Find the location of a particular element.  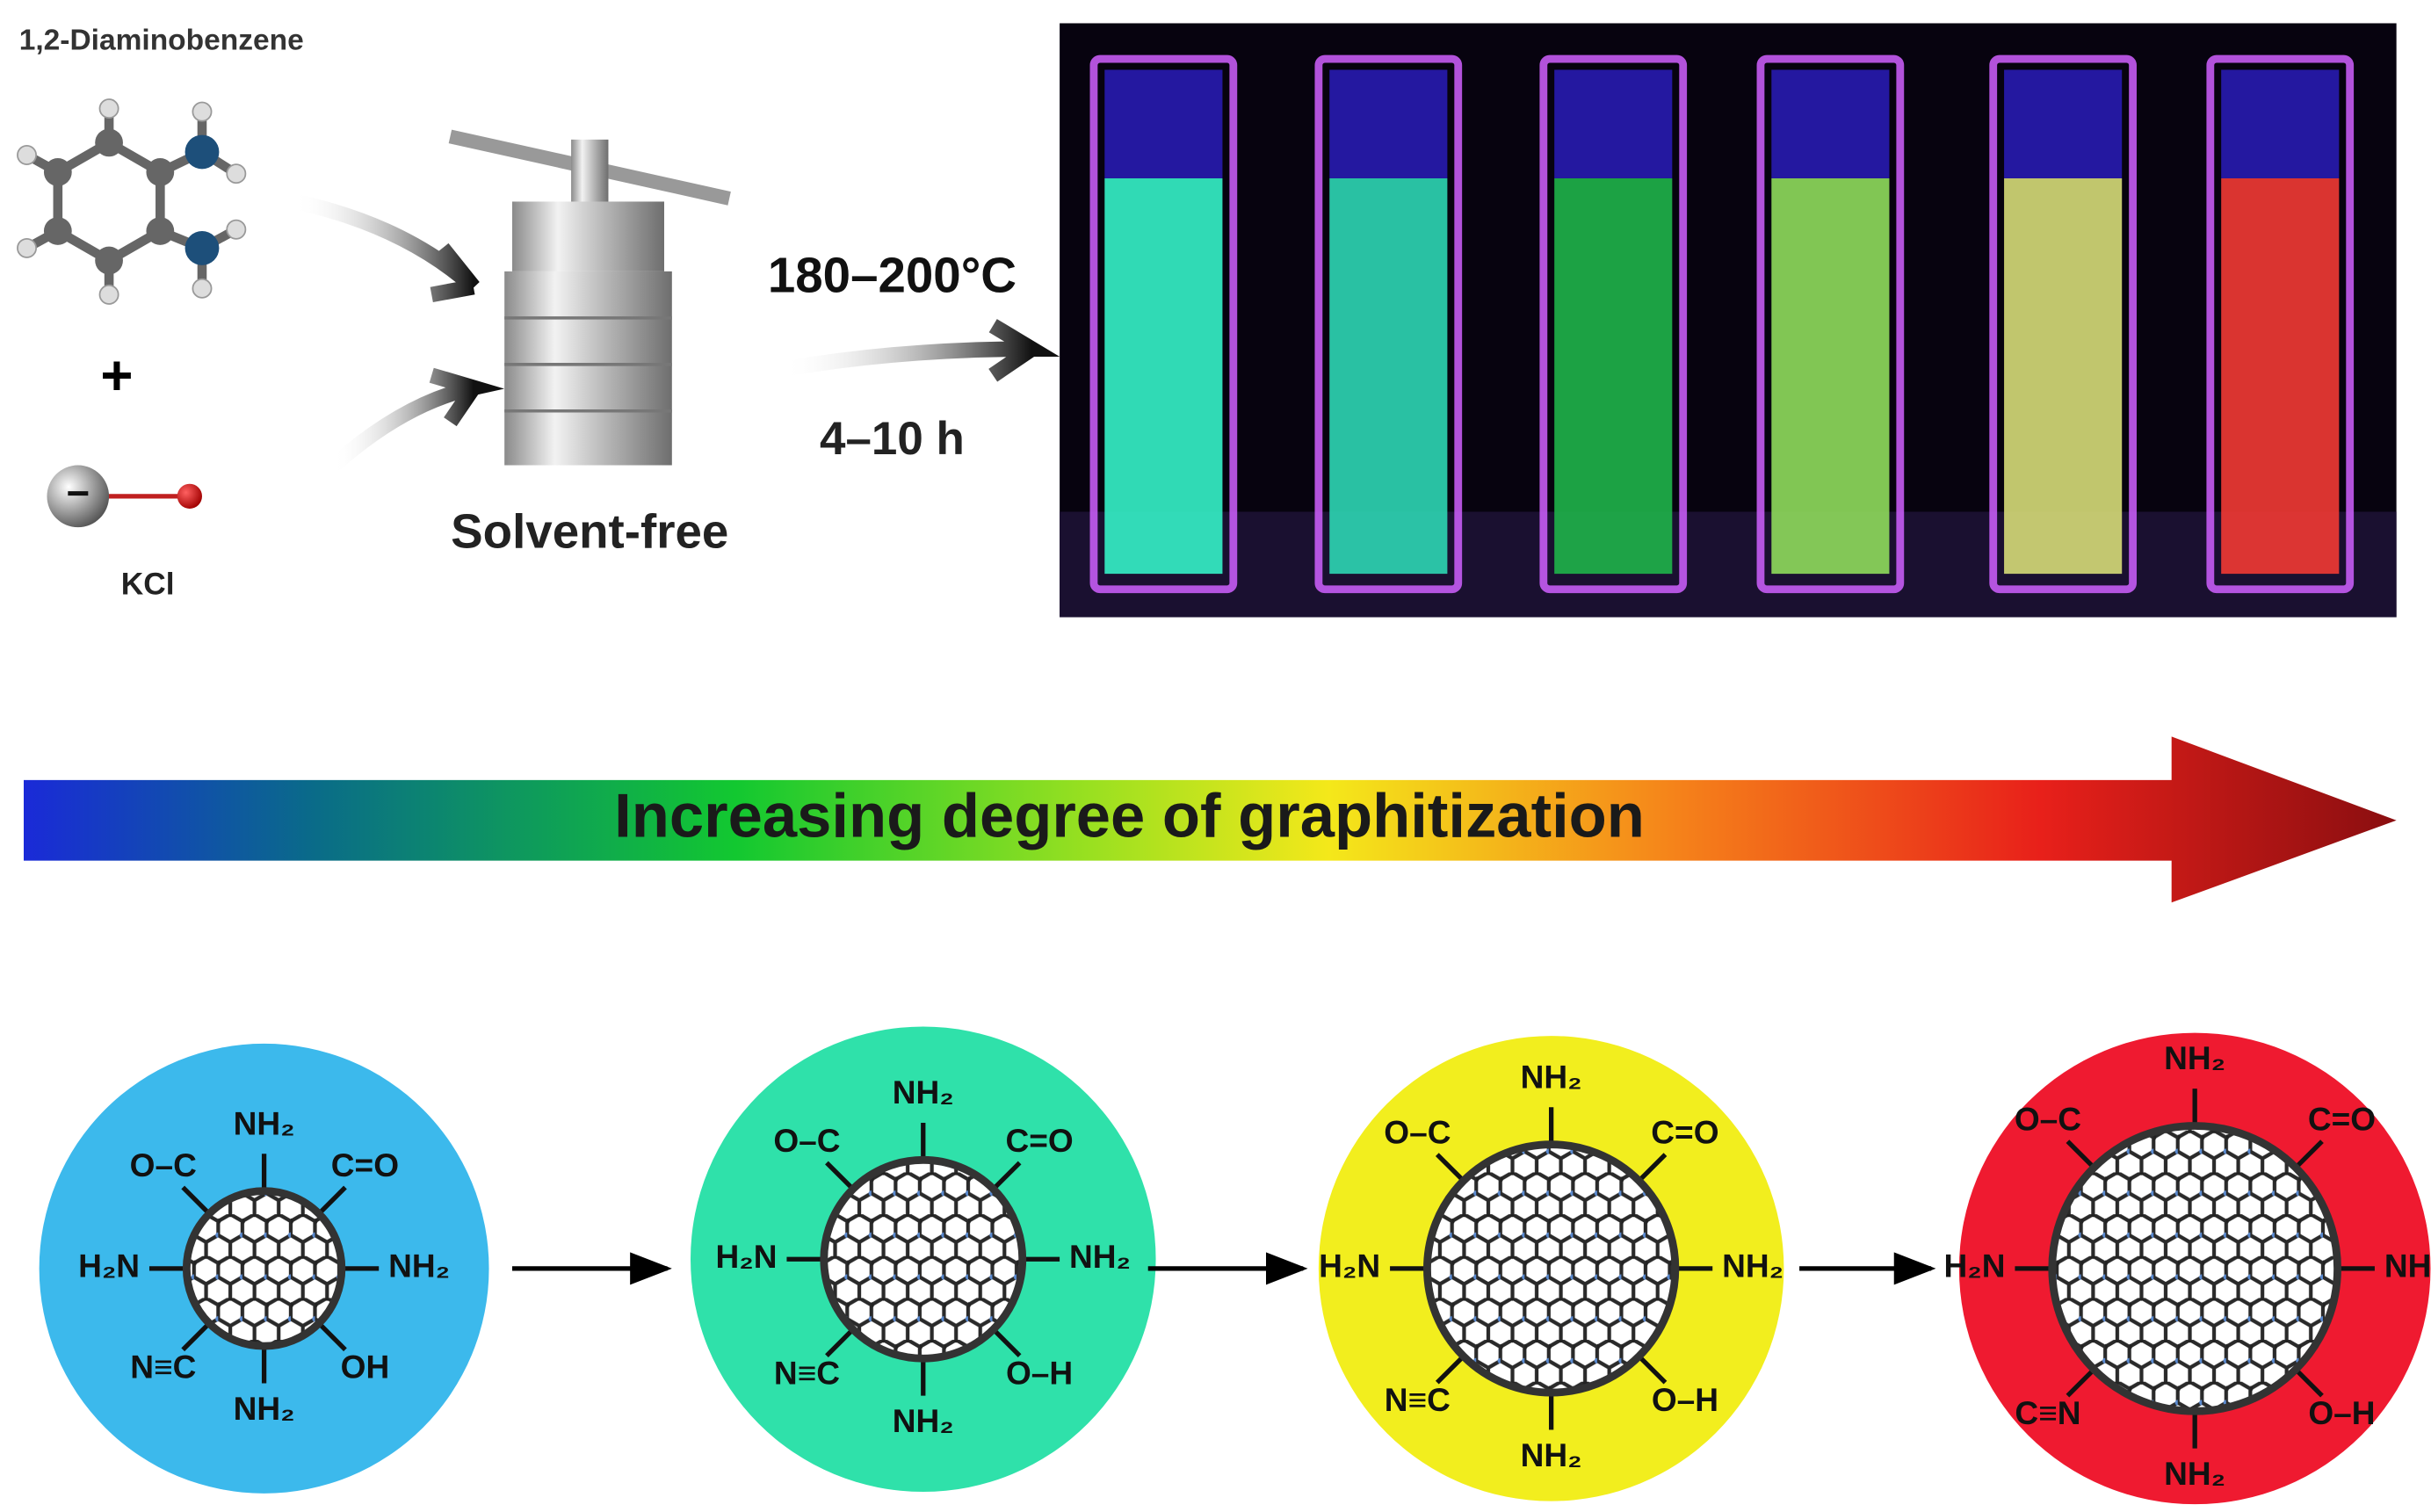

functional-group: C≡N is located at coordinates (2048, 1412).